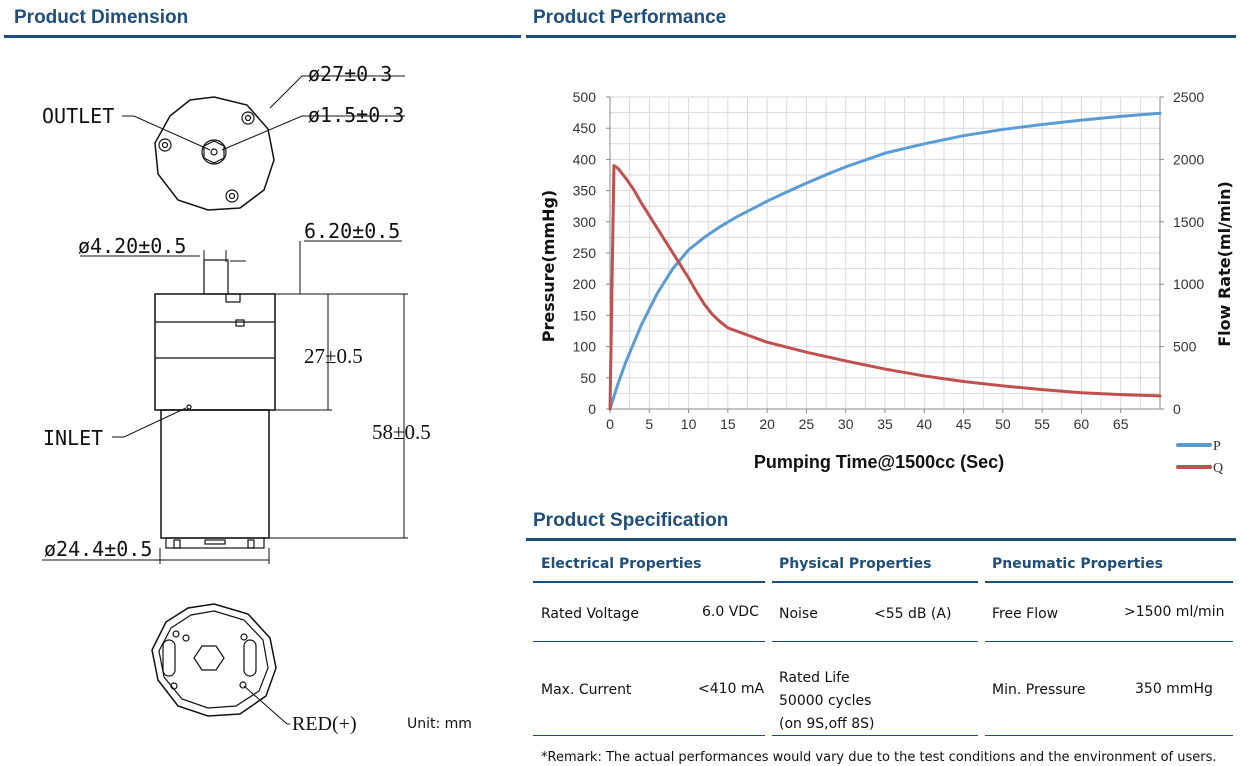 Image resolution: width=1240 pixels, height=766 pixels. Describe the element at coordinates (731, 689) in the screenshot. I see `max-current-value: <410 mA` at that location.